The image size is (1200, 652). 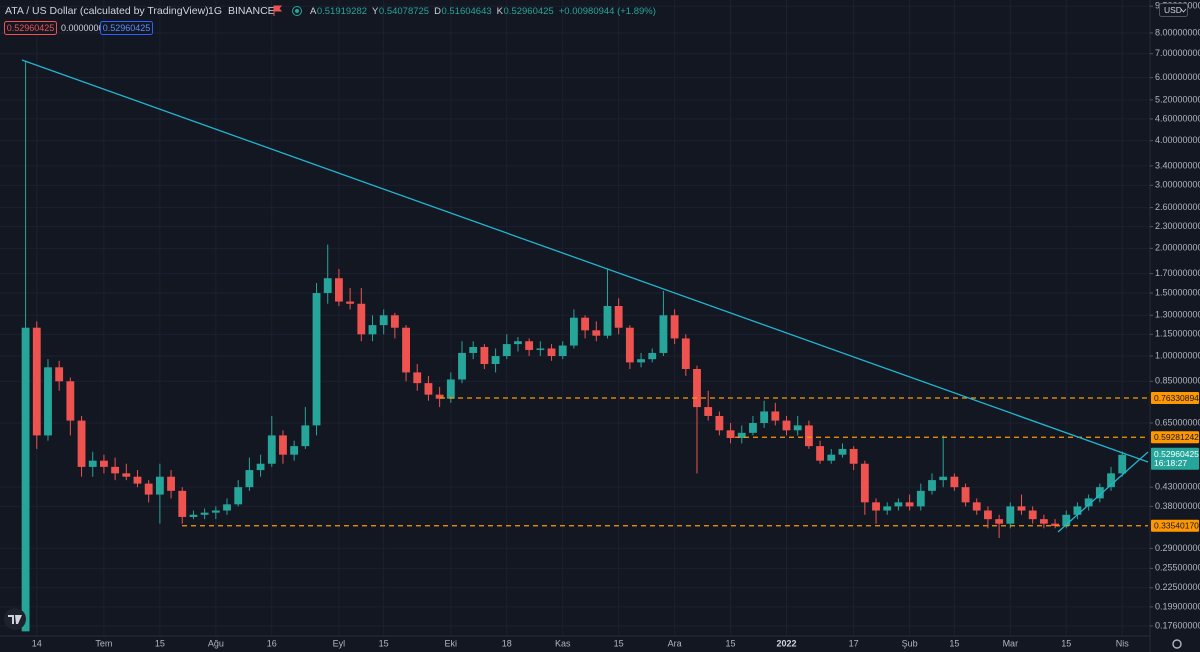 What do you see at coordinates (451, 643) in the screenshot?
I see `x-tick-label: Eki` at bounding box center [451, 643].